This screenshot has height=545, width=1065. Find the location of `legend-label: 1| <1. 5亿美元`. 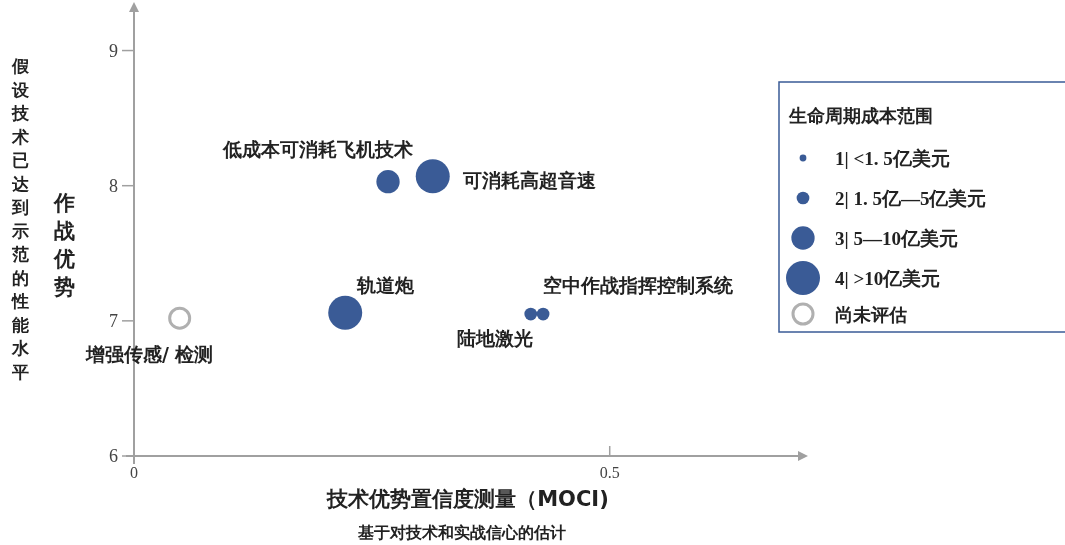

legend-label: 1| <1. 5亿美元 is located at coordinates (892, 158).